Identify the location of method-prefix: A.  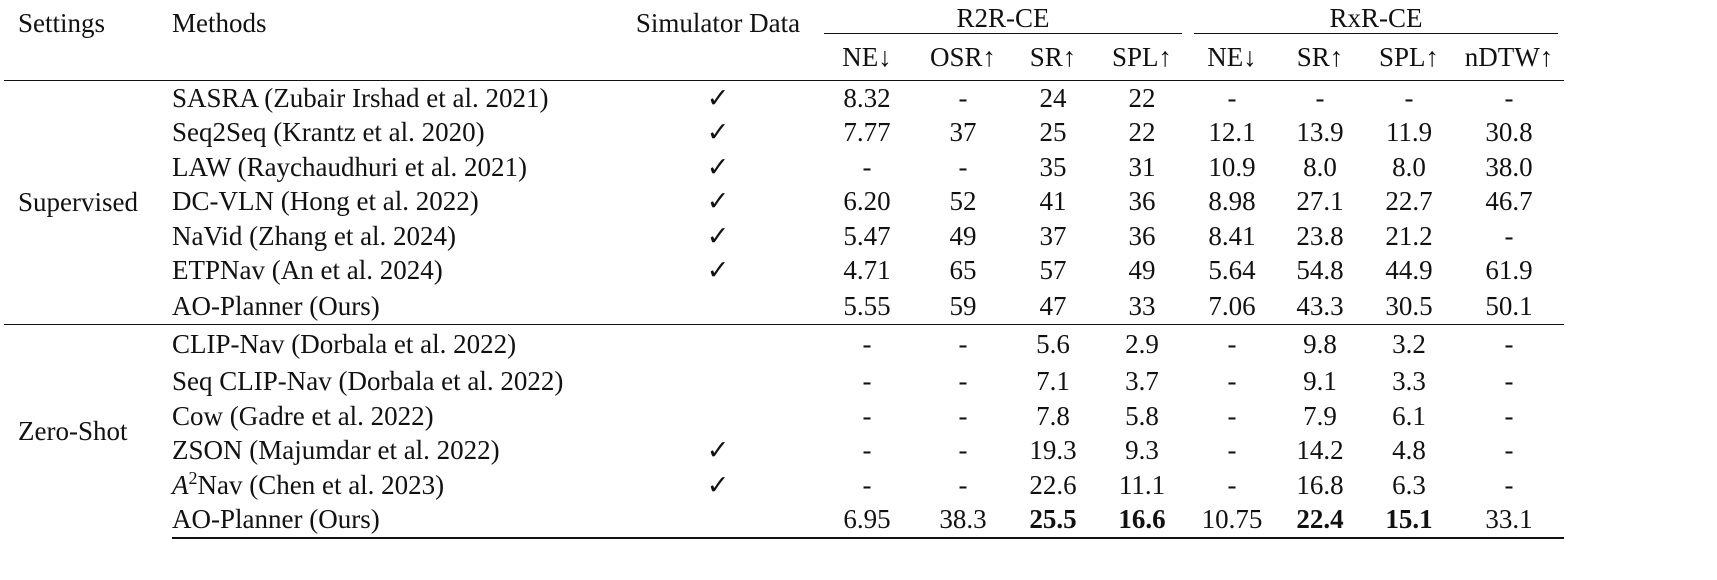
(180, 484).